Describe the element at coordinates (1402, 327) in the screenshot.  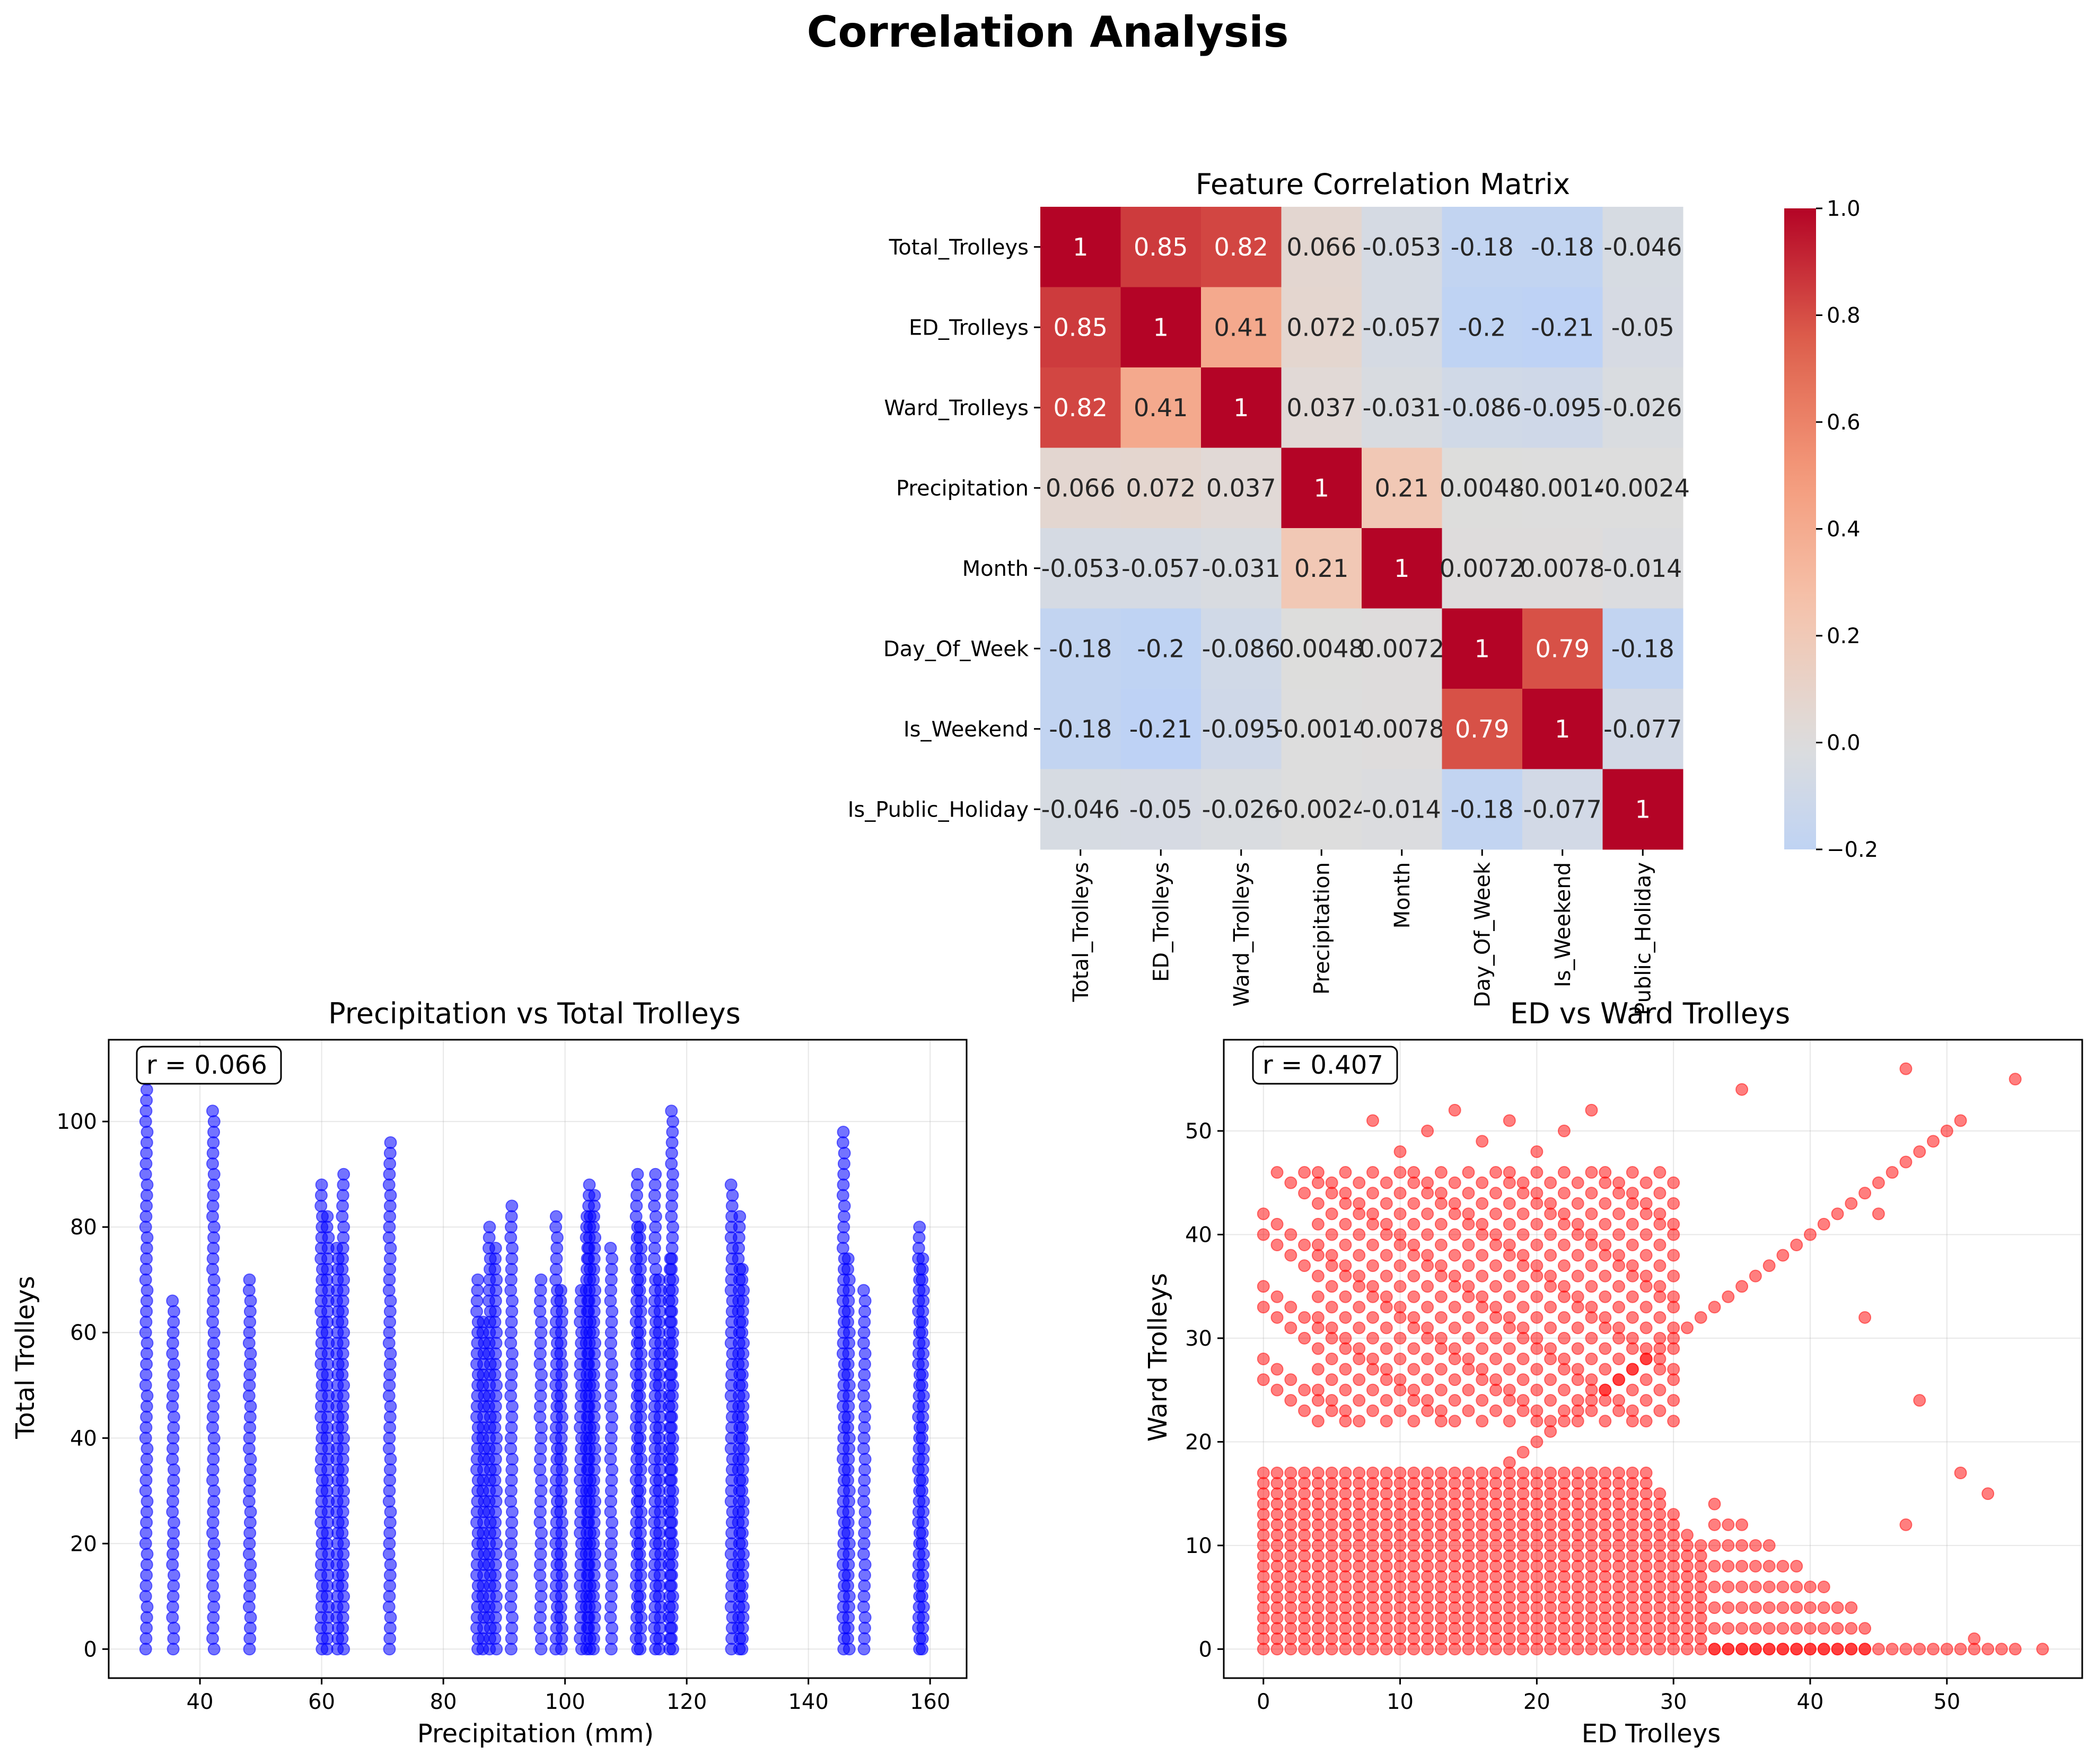
I see `heatmap-cell-label: -0.057` at that location.